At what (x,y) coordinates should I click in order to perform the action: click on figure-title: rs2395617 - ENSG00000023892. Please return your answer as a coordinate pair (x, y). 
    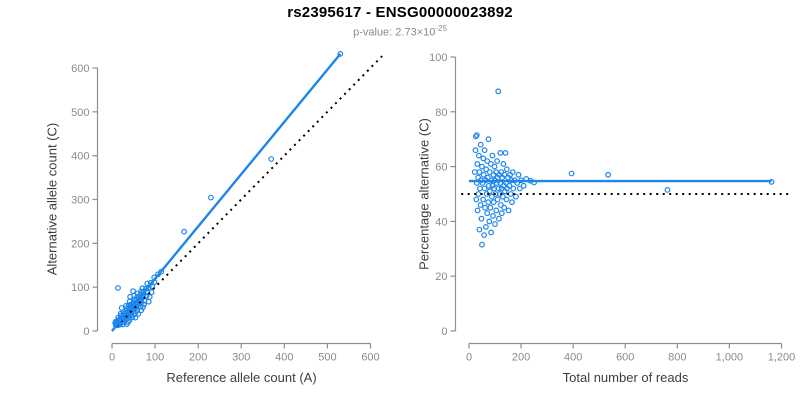
    Looking at the image, I should click on (400, 12).